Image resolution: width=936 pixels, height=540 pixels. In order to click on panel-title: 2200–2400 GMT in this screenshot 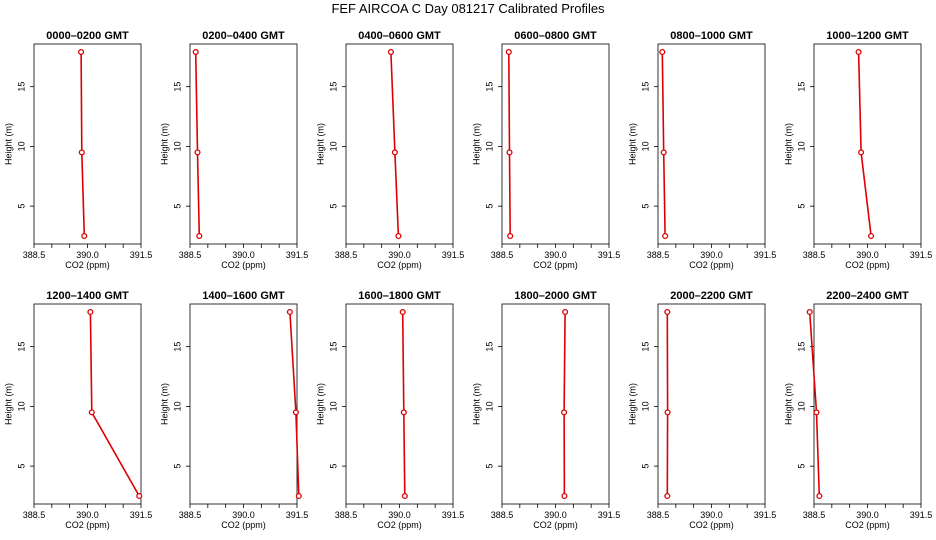, I will do `click(867, 296)`.